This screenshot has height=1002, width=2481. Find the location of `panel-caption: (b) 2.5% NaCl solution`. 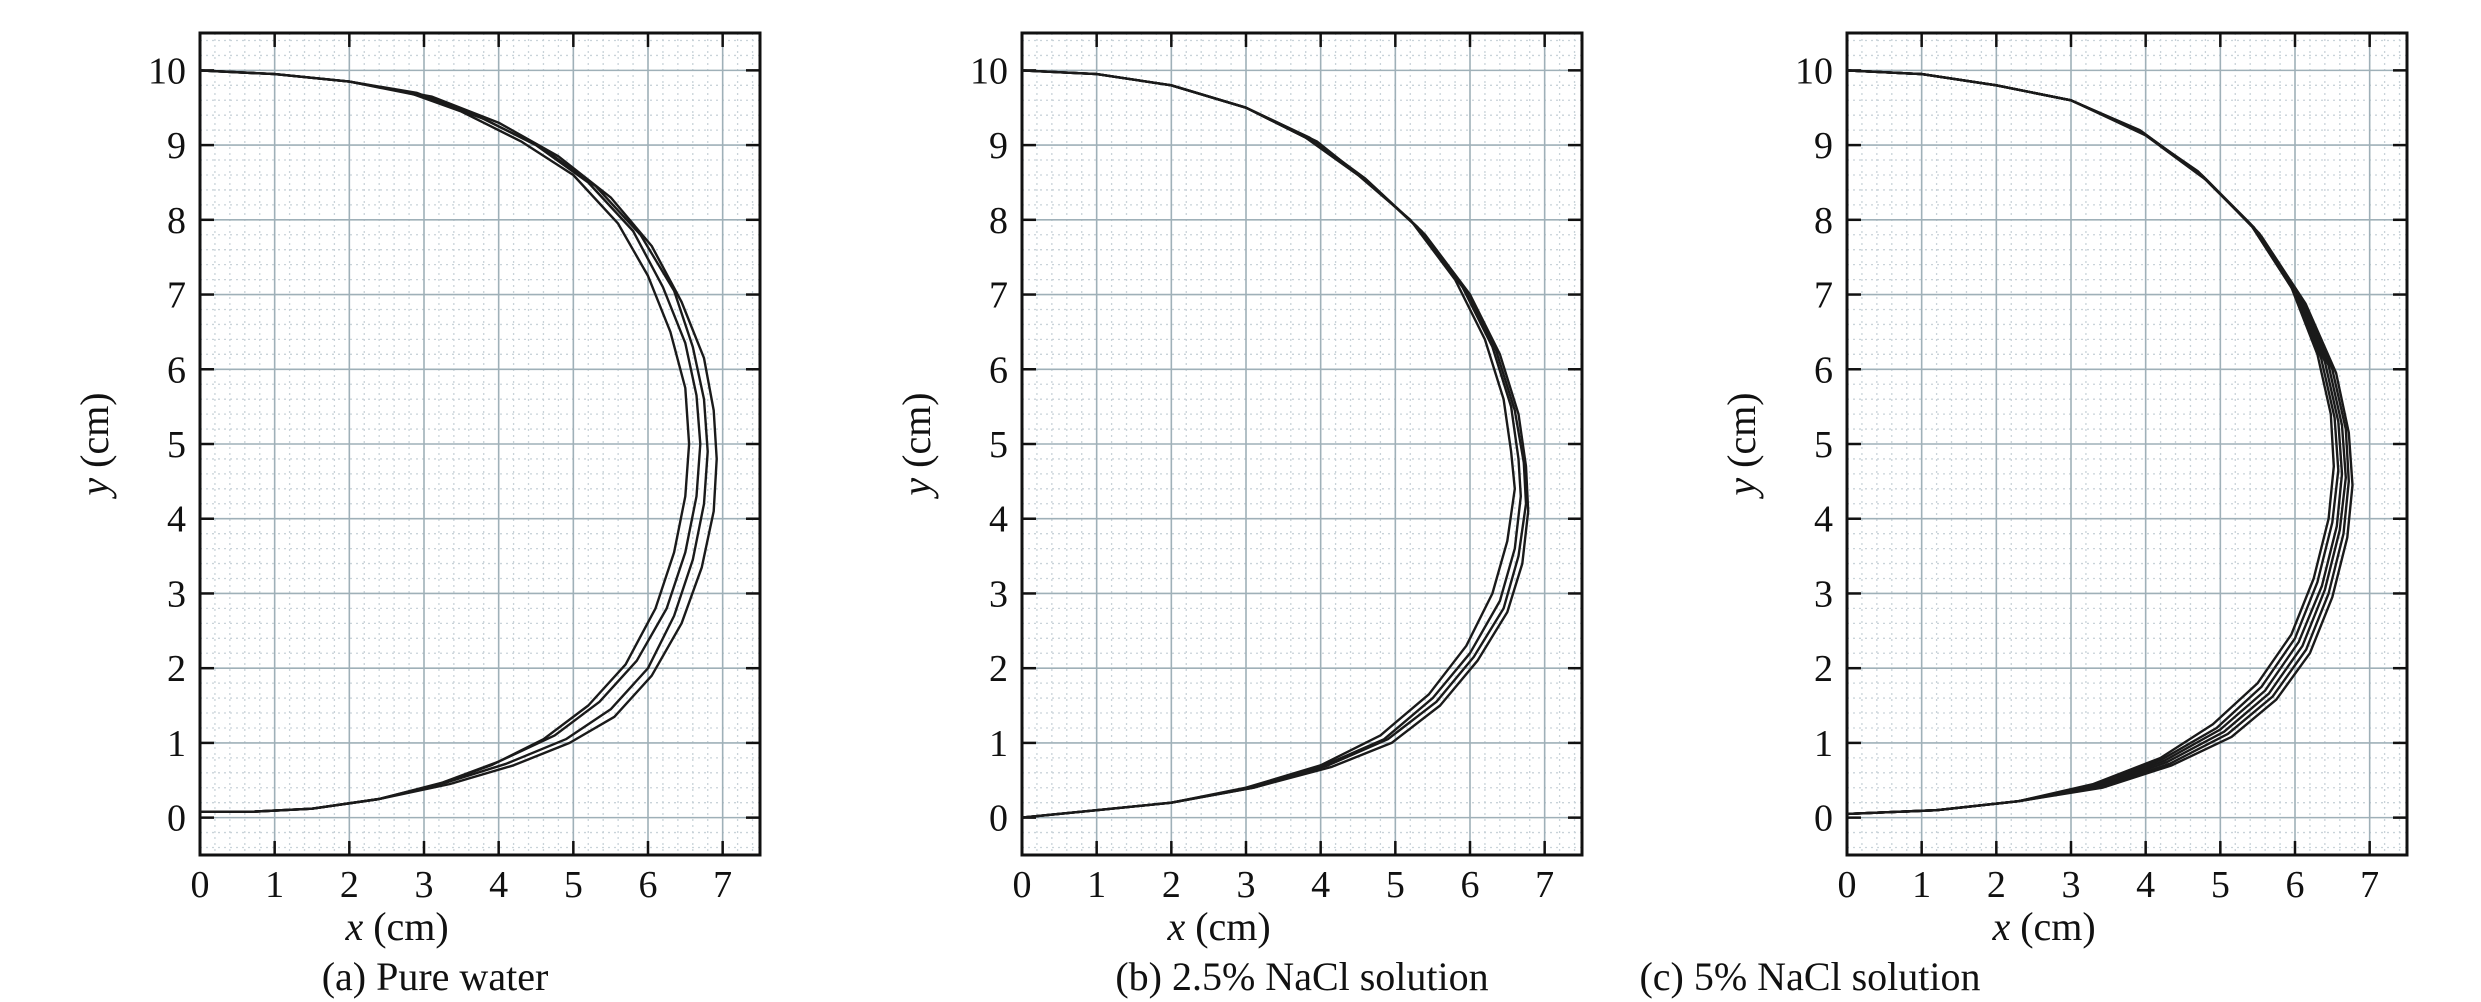

panel-caption: (b) 2.5% NaCl solution is located at coordinates (1301, 976).